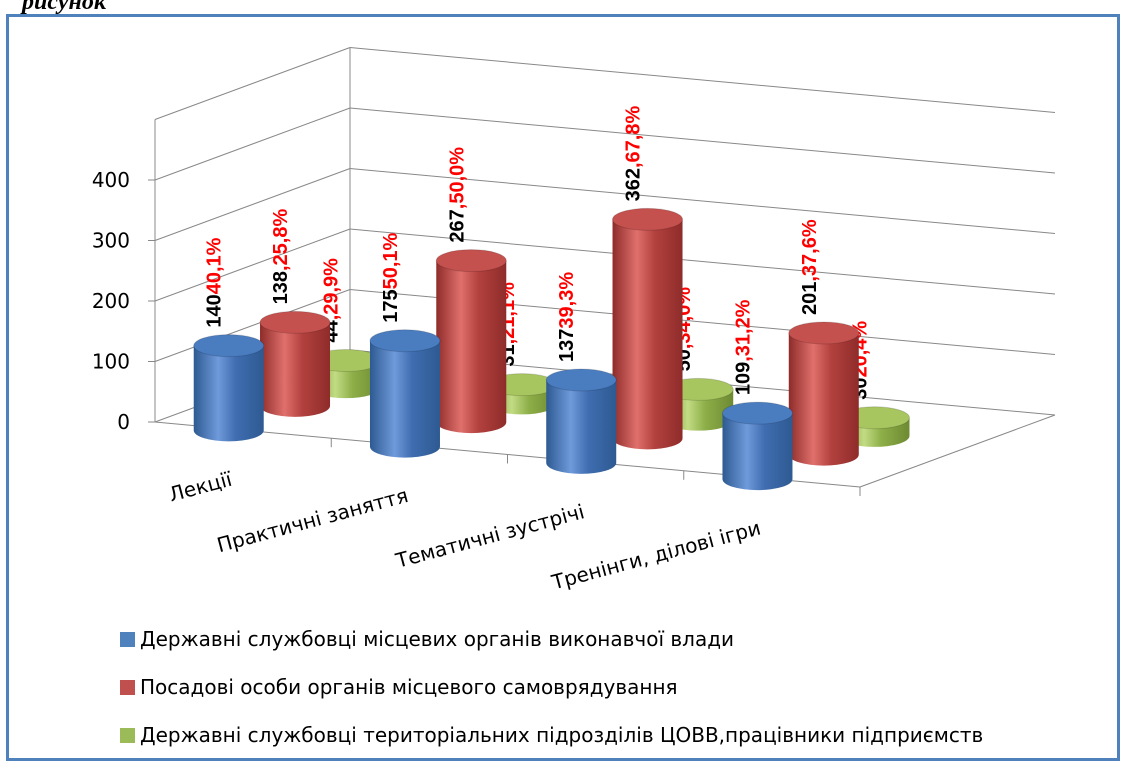 The width and height of the screenshot is (1130, 769). Describe the element at coordinates (111, 241) in the screenshot. I see `y-tick-label: 300` at that location.